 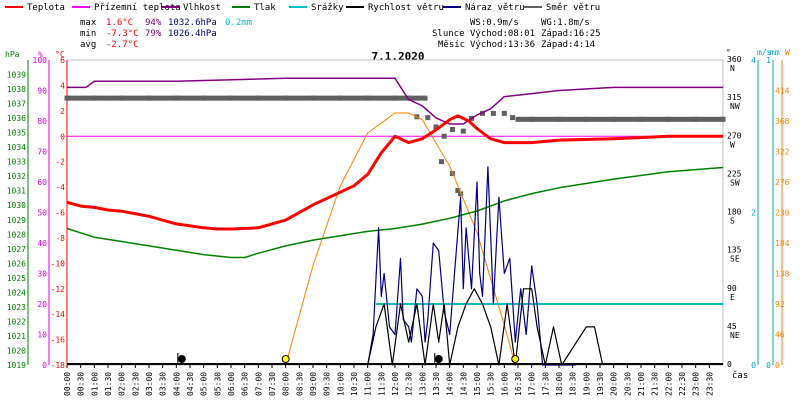 I want to click on tick-humidity: 90, so click(x=42, y=91).